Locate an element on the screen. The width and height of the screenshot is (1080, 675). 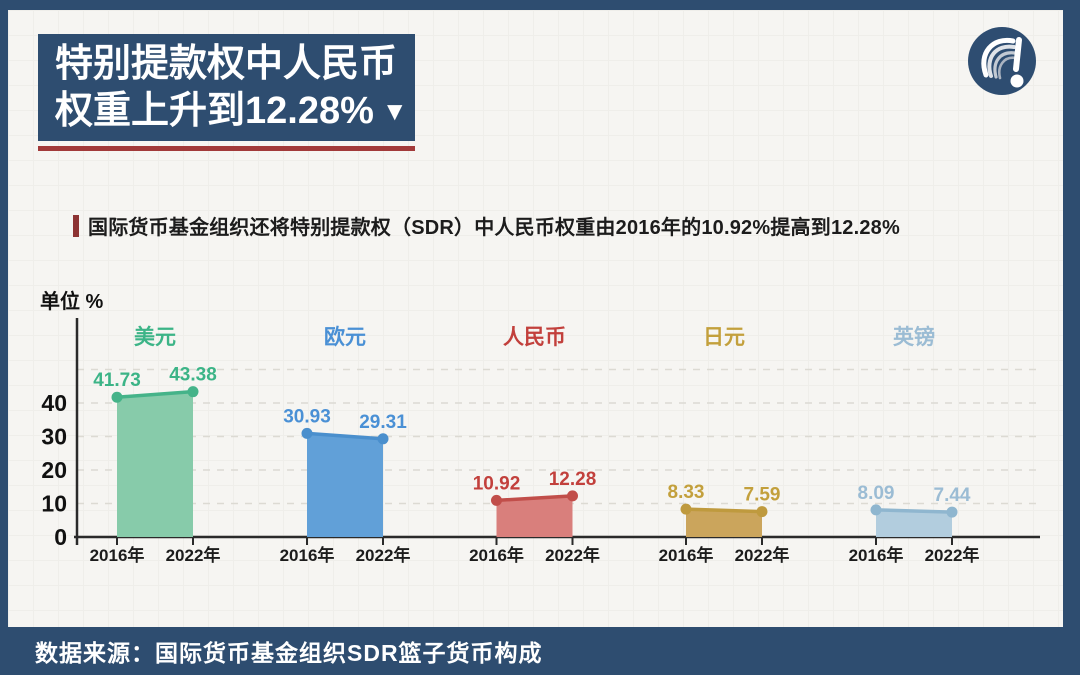
value-label: 10.92 is located at coordinates (497, 483).